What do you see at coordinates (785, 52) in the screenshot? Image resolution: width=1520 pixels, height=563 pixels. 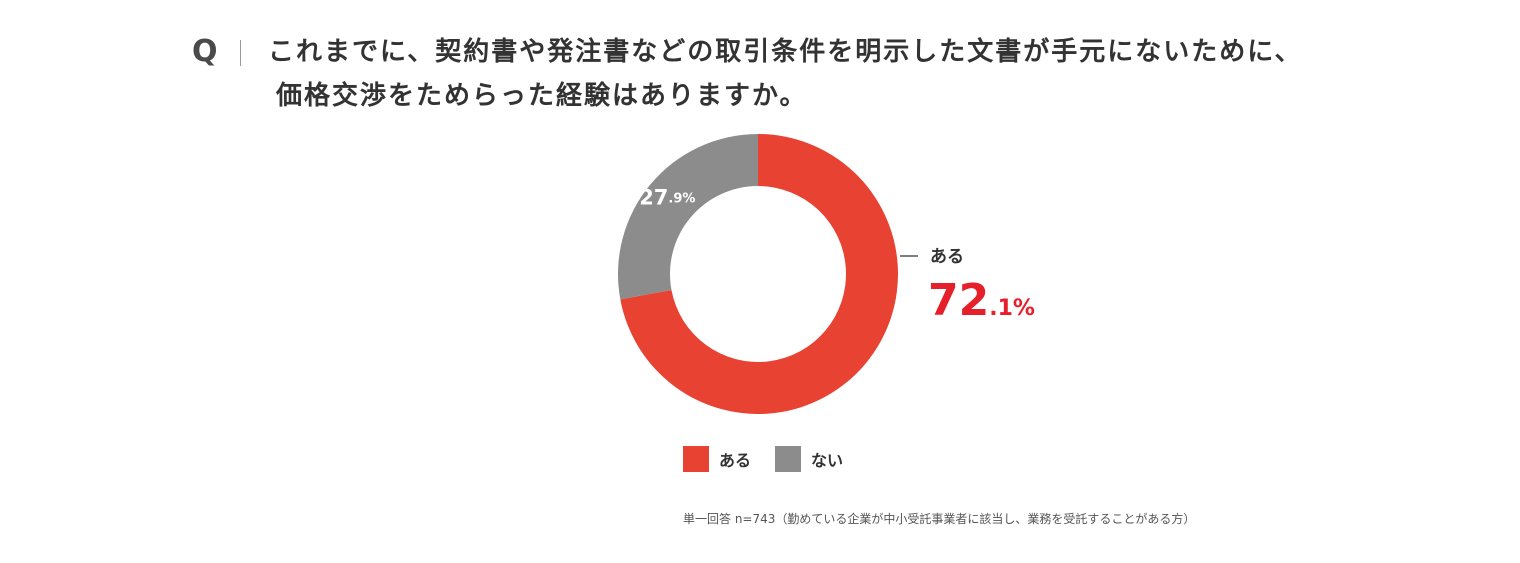 I see `question-line-1: これまでに、契約書や発注書などの取引条件を明示した文書が手元にないために、` at bounding box center [785, 52].